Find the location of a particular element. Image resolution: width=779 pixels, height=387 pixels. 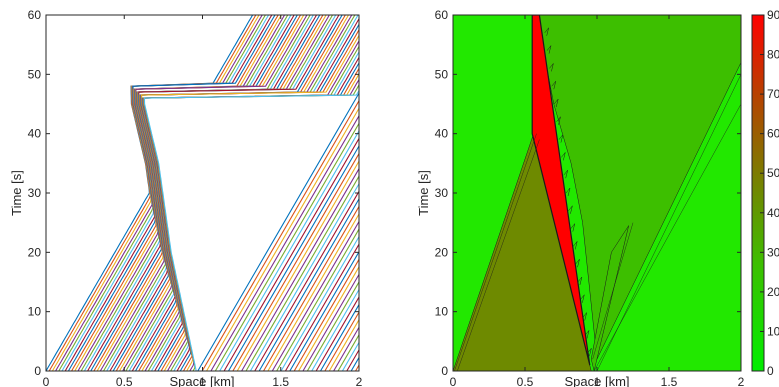

right-ytick-label: 0 is located at coordinates (444, 371).